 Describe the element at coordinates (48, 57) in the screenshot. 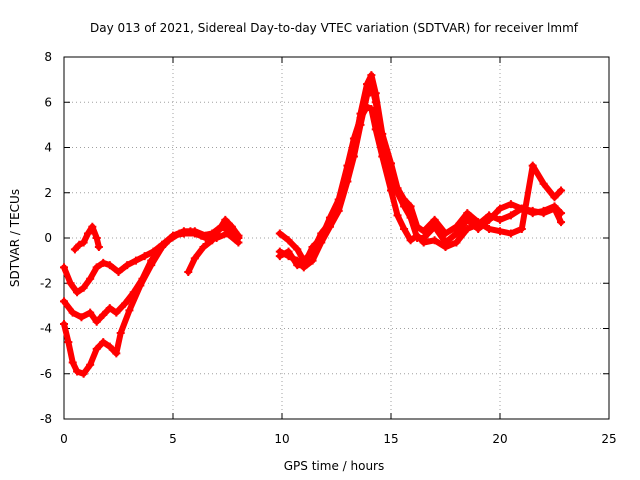

I see `y-tick-label: 8` at that location.